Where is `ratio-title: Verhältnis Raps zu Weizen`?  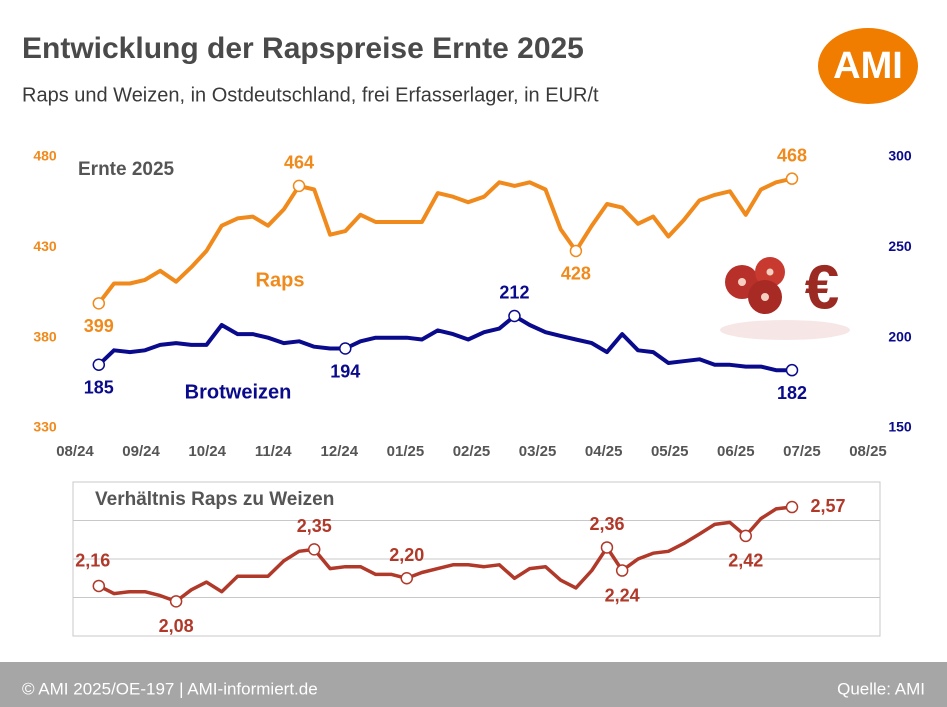
ratio-title: Verhältnis Raps zu Weizen is located at coordinates (214, 499).